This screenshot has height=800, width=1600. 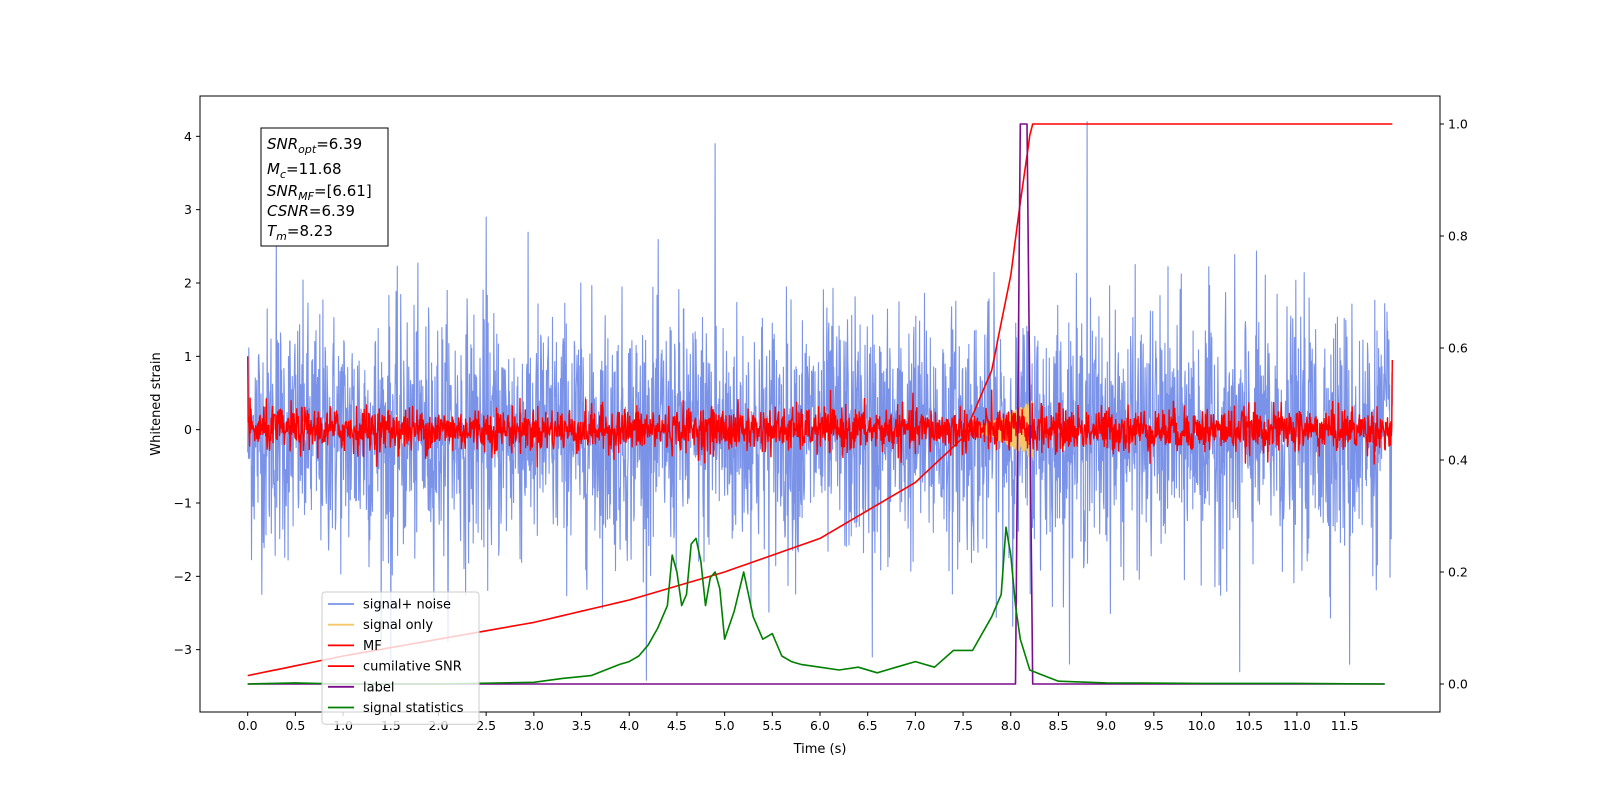 I want to click on x-tick-label: 4.0, so click(x=629, y=725).